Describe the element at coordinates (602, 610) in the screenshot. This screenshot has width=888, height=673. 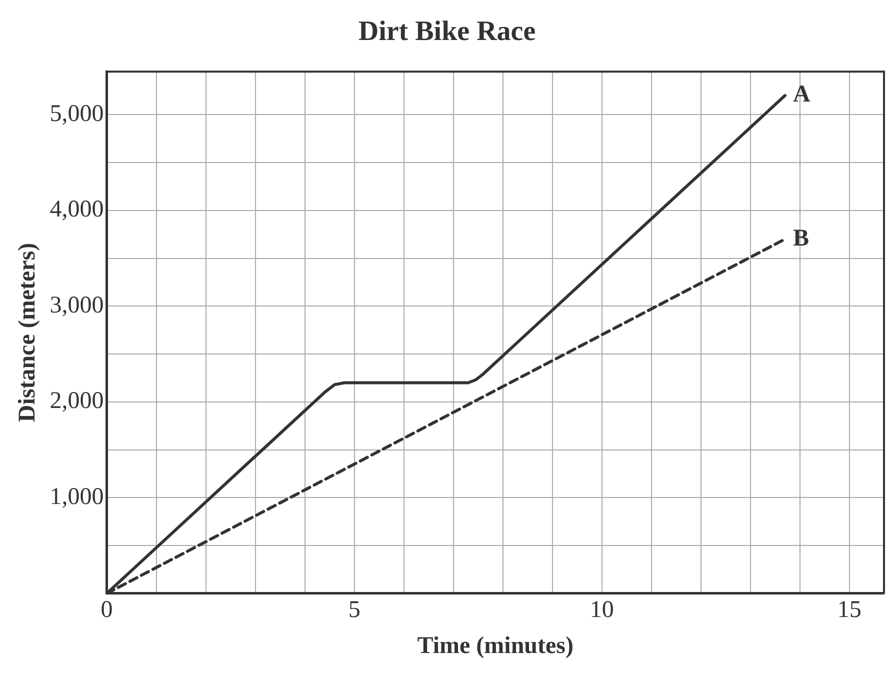
I see `x-tick-label: 10` at that location.